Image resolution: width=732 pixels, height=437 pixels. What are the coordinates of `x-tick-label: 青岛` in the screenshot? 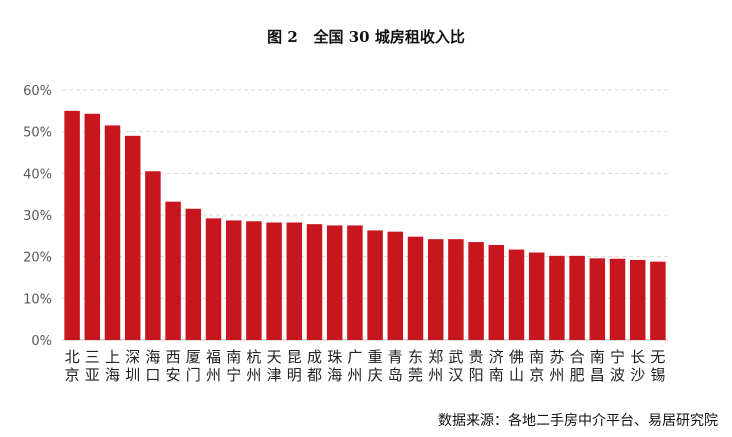 It's located at (395, 366).